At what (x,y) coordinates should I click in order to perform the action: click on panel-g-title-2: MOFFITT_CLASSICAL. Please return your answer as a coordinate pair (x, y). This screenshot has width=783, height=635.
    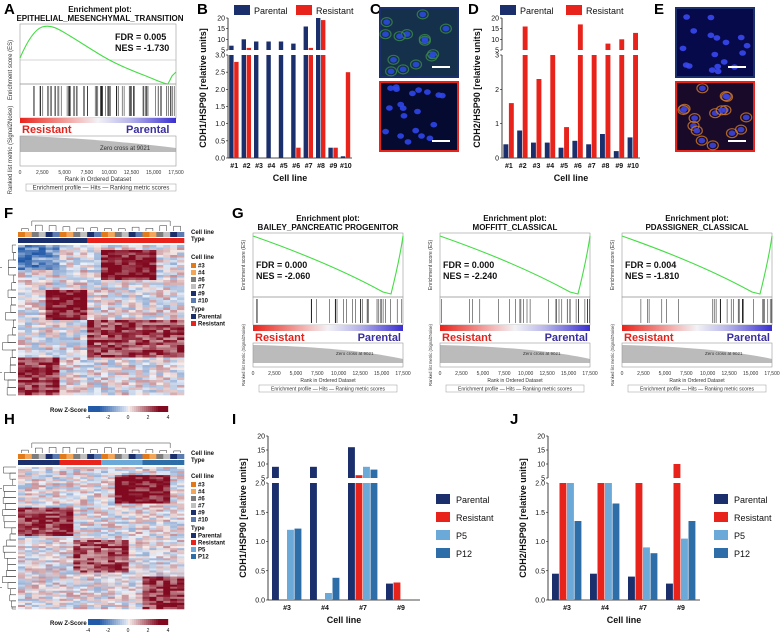
    Looking at the image, I should click on (515, 227).